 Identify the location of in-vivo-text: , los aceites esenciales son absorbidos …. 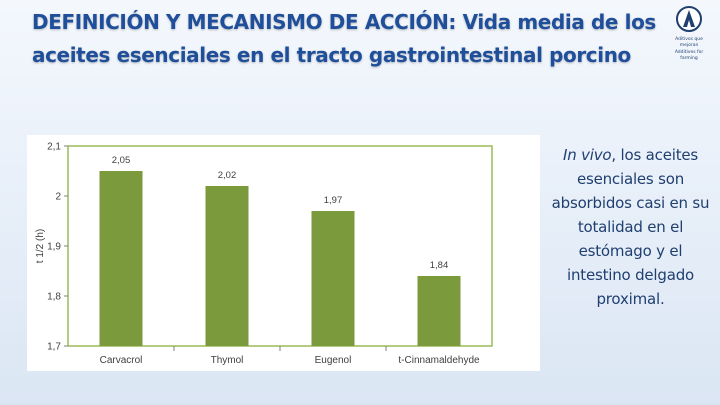
(630, 227).